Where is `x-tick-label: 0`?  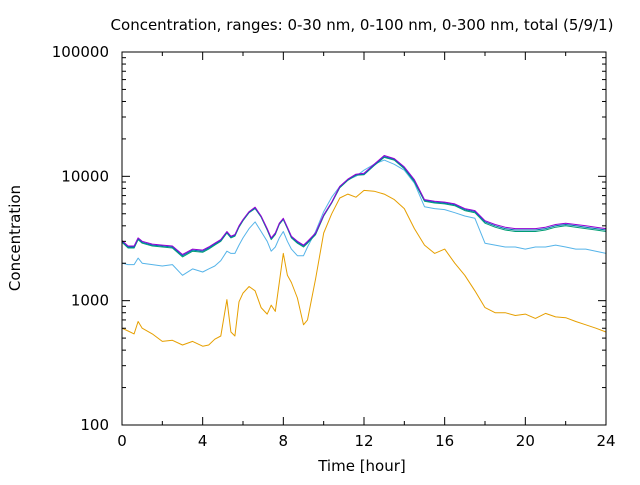
x-tick-label: 0 is located at coordinates (122, 441).